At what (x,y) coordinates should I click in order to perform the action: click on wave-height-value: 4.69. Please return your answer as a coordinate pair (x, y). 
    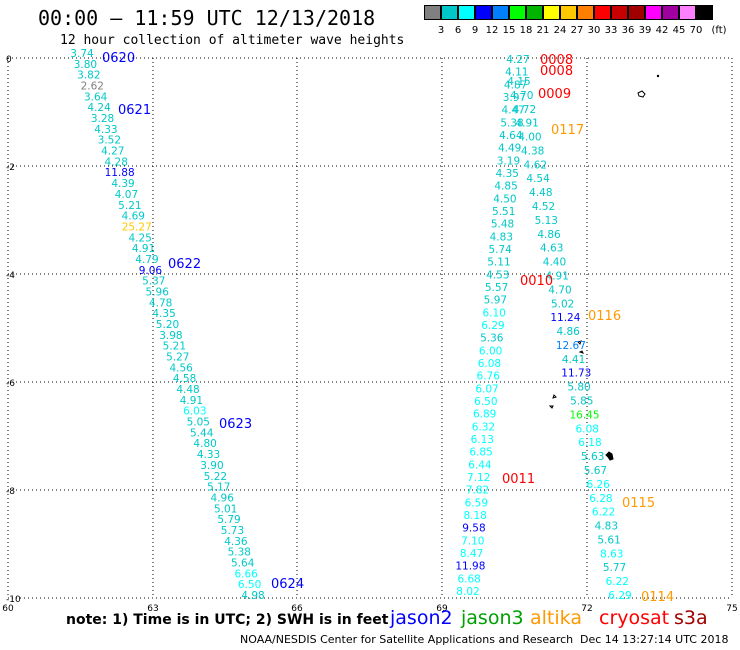
    Looking at the image, I should click on (133, 217).